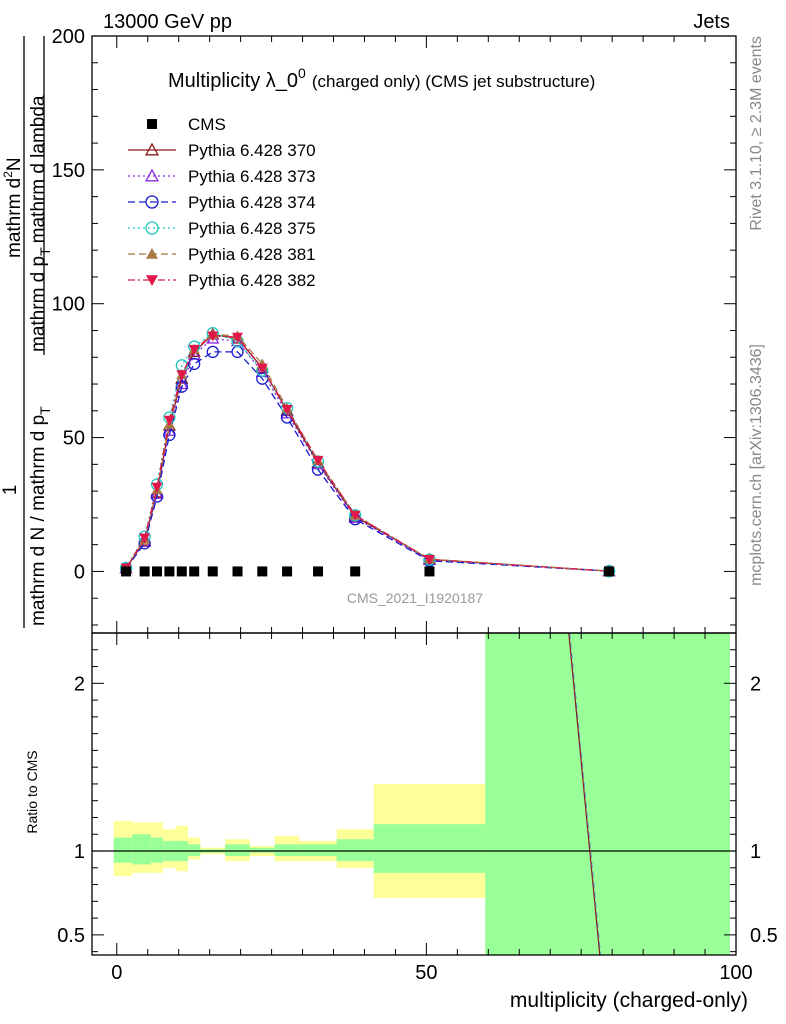 The width and height of the screenshot is (786, 1024). Describe the element at coordinates (74, 439) in the screenshot. I see `y-tick-label: 50` at that location.